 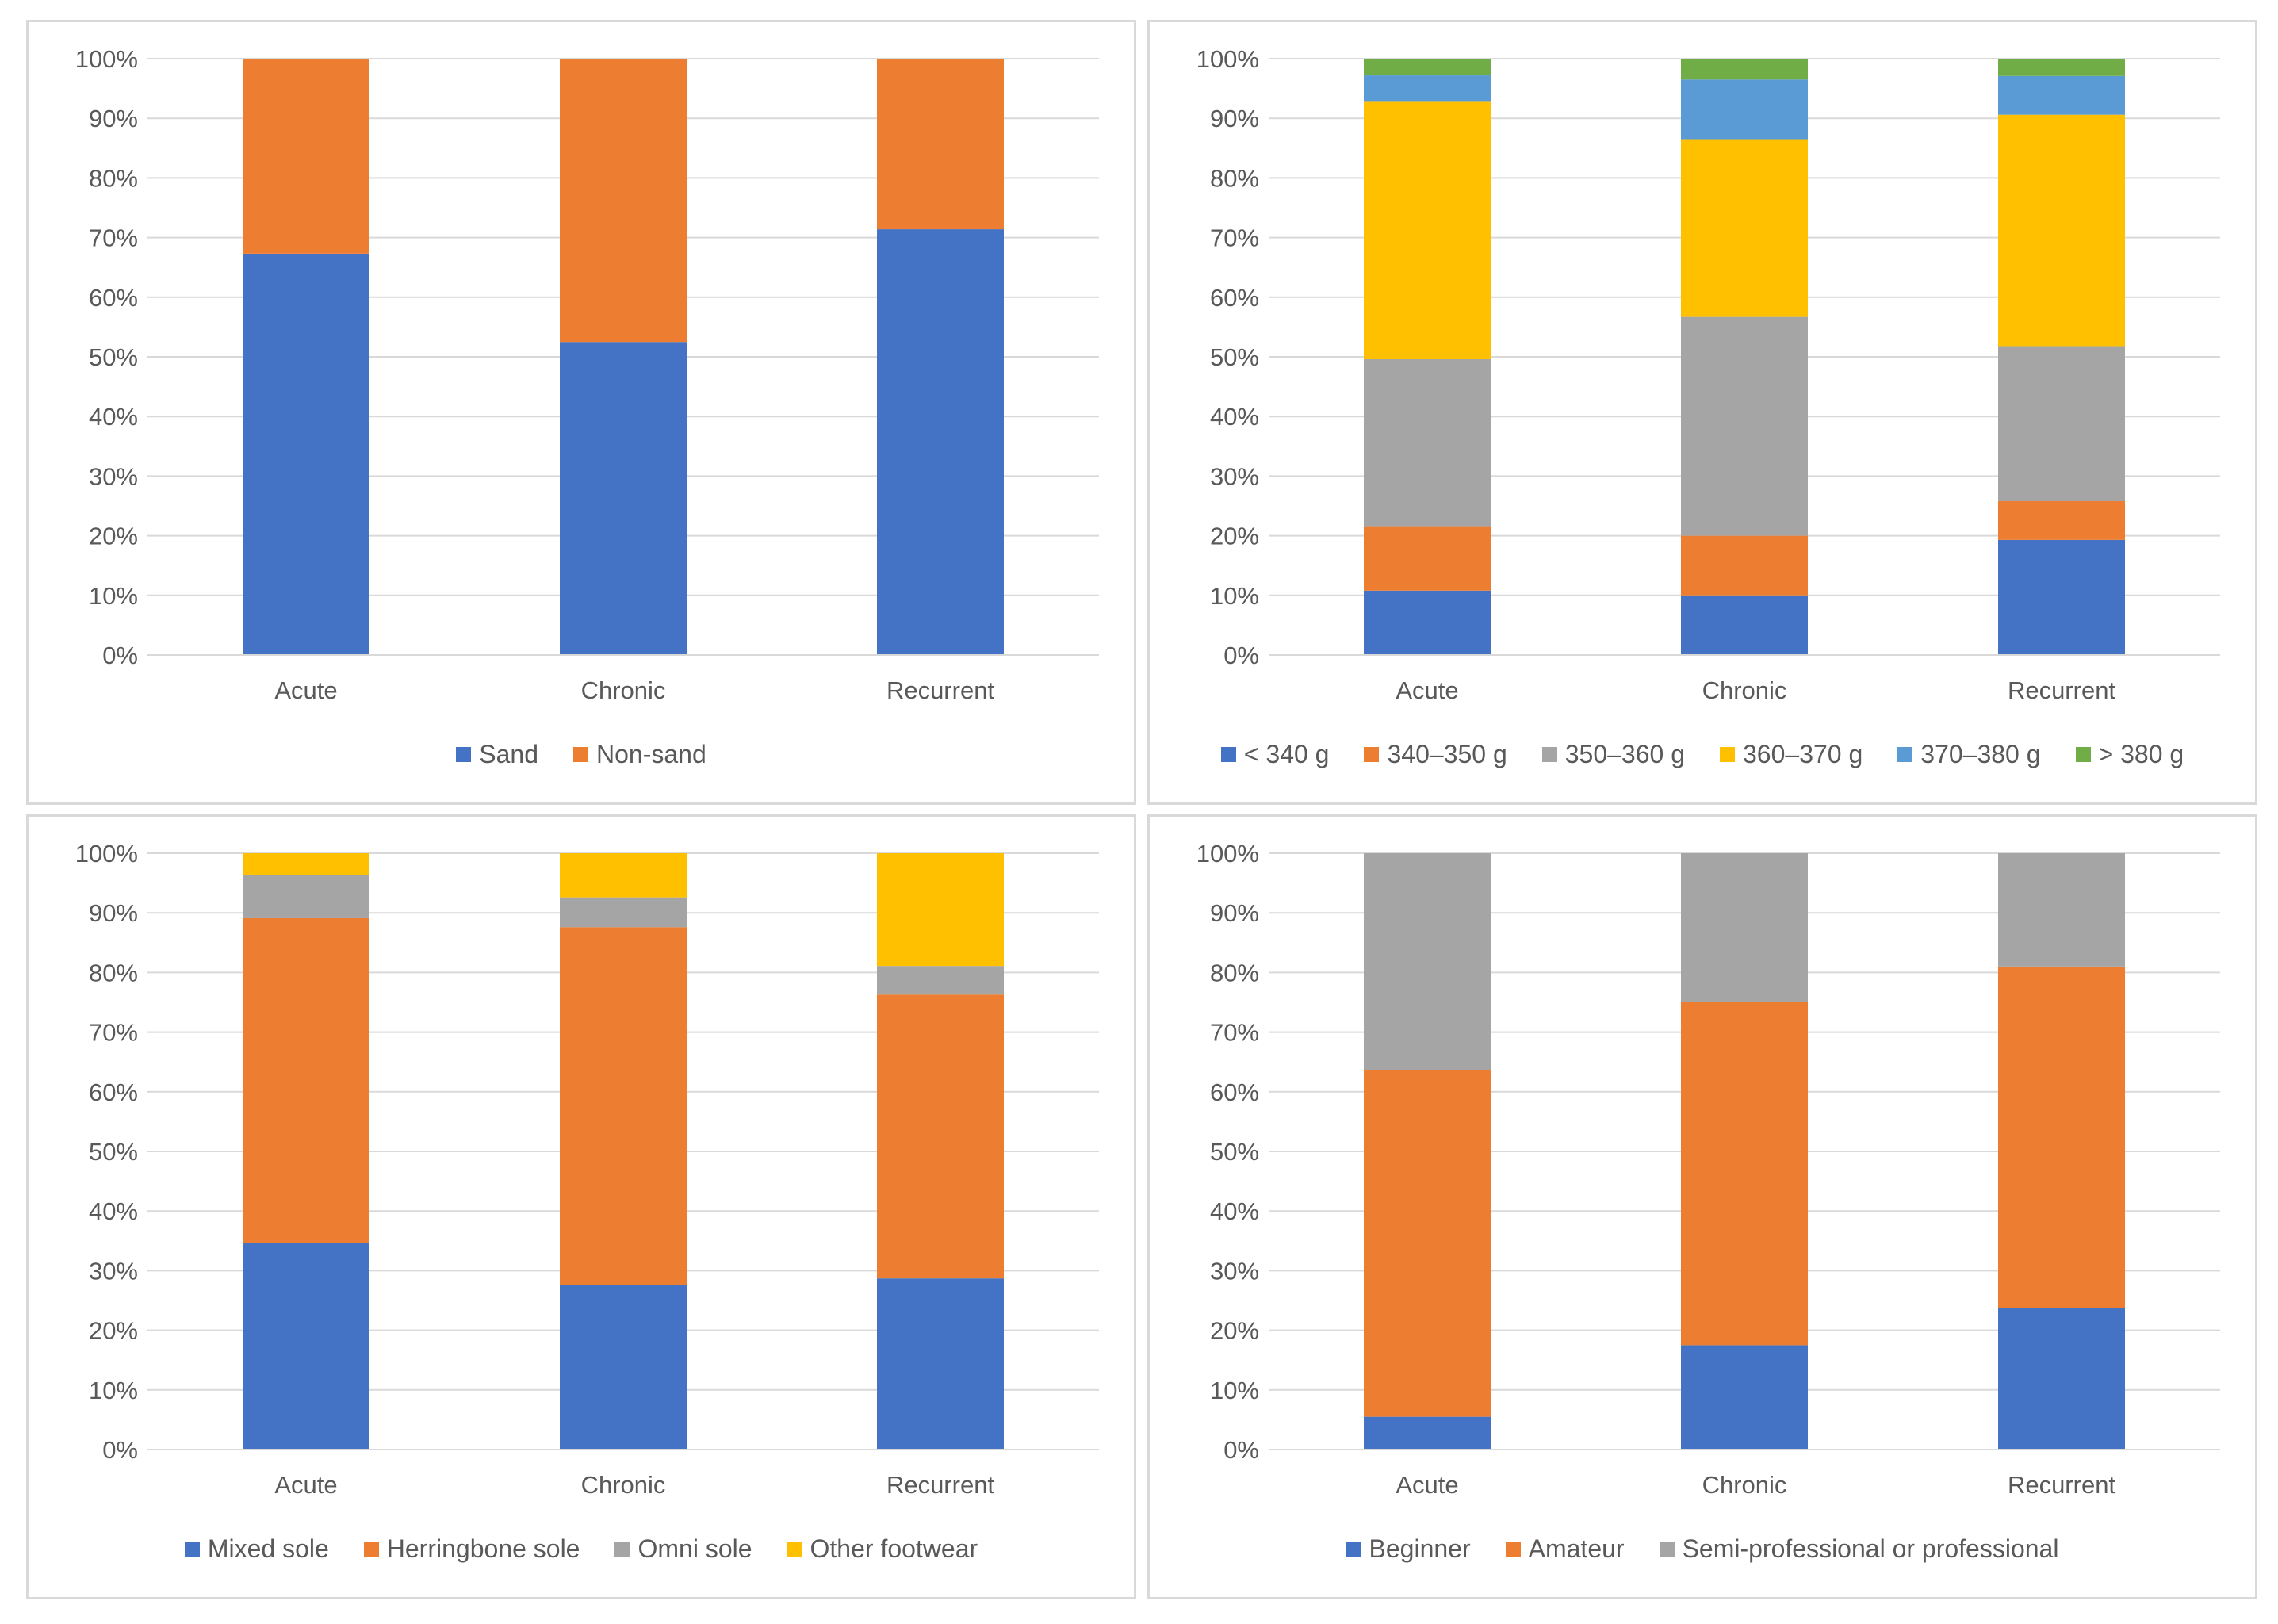 I want to click on bar-mixed-sole-acute, so click(x=306, y=1346).